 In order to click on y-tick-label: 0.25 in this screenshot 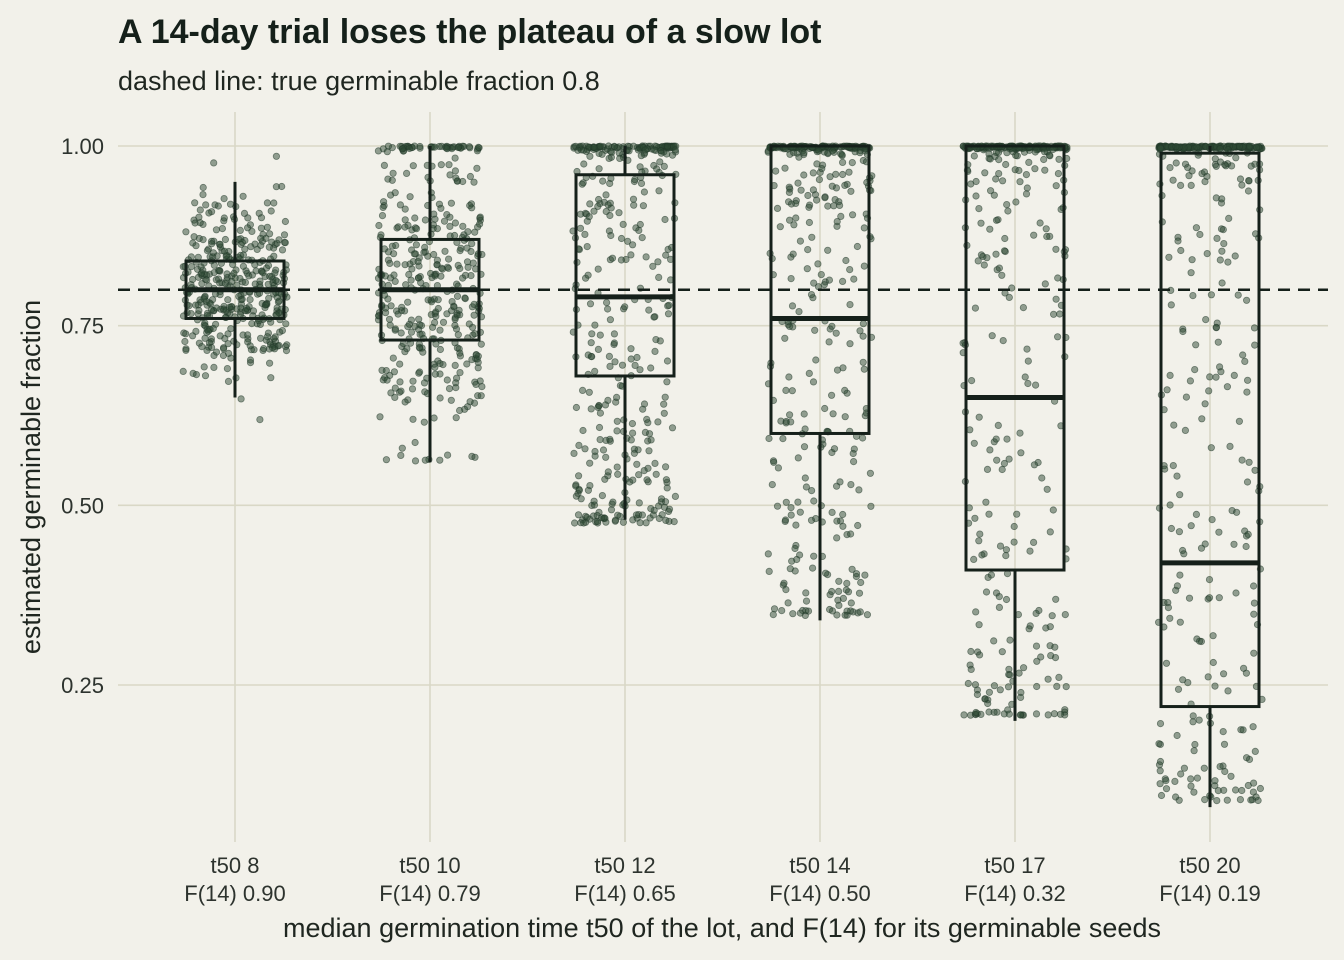, I will do `click(82, 685)`.